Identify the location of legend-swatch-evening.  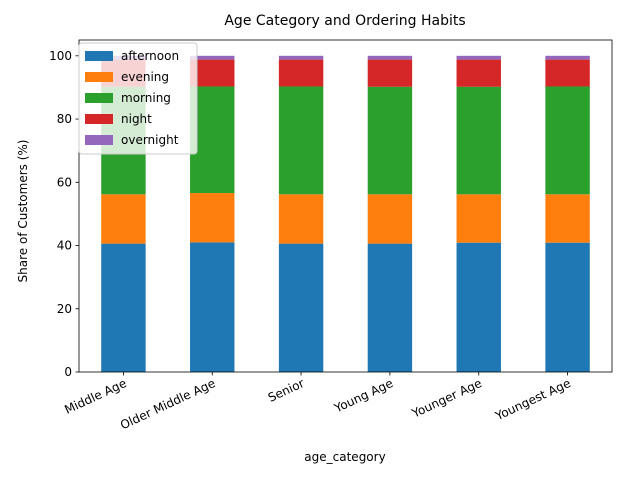
(99, 77).